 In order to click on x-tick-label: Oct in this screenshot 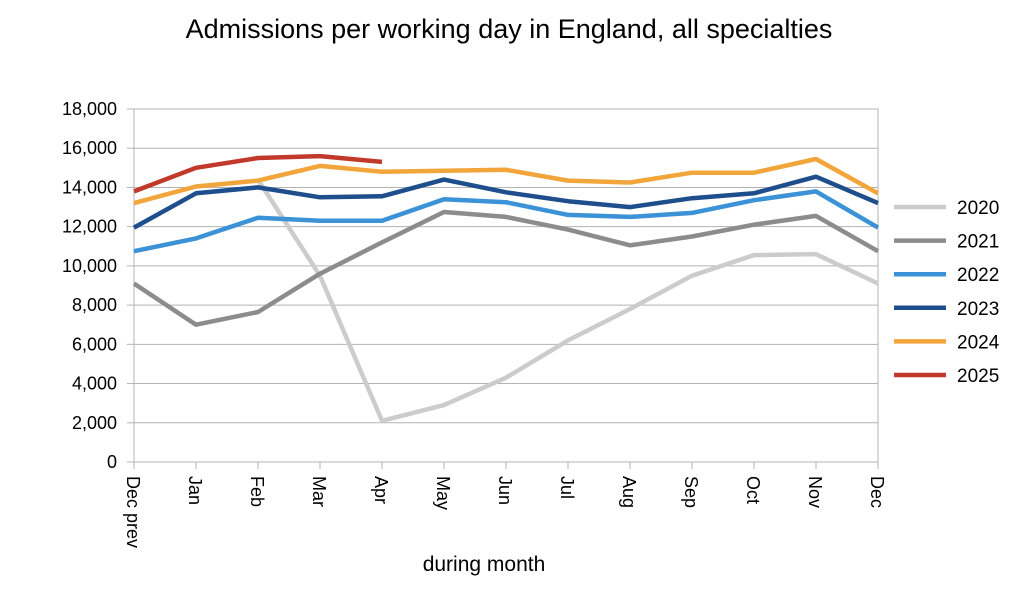, I will do `click(753, 490)`.